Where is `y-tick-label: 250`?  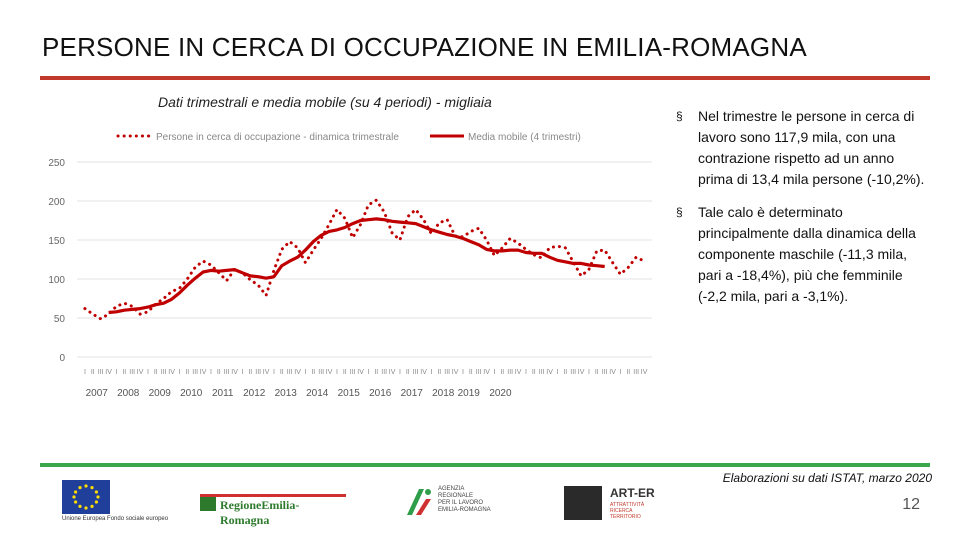
y-tick-label: 250 is located at coordinates (56, 163).